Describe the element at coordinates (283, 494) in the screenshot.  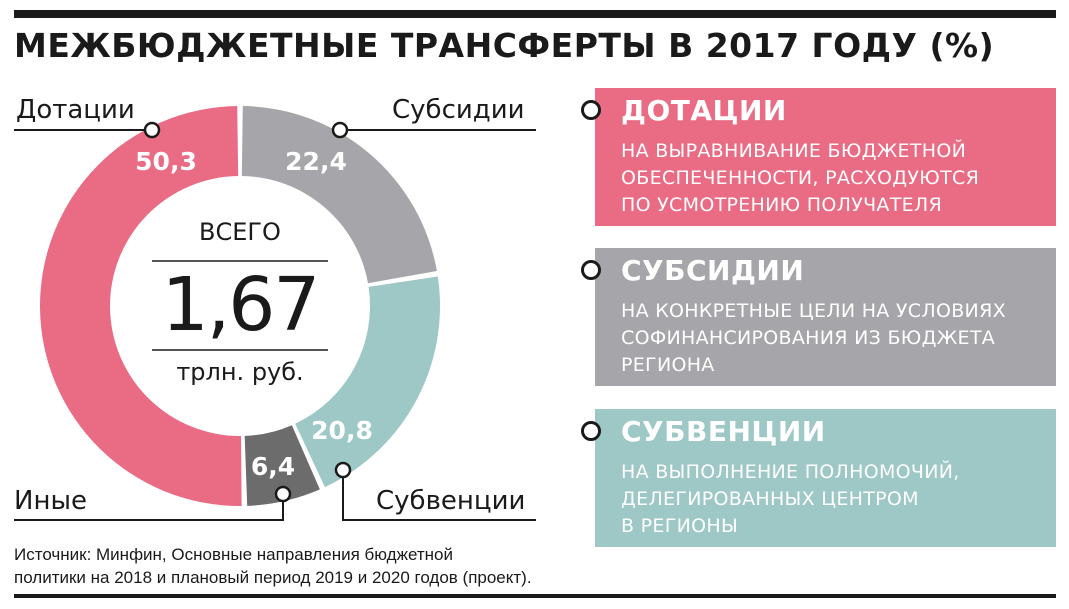
I see `leader-dot-inye` at that location.